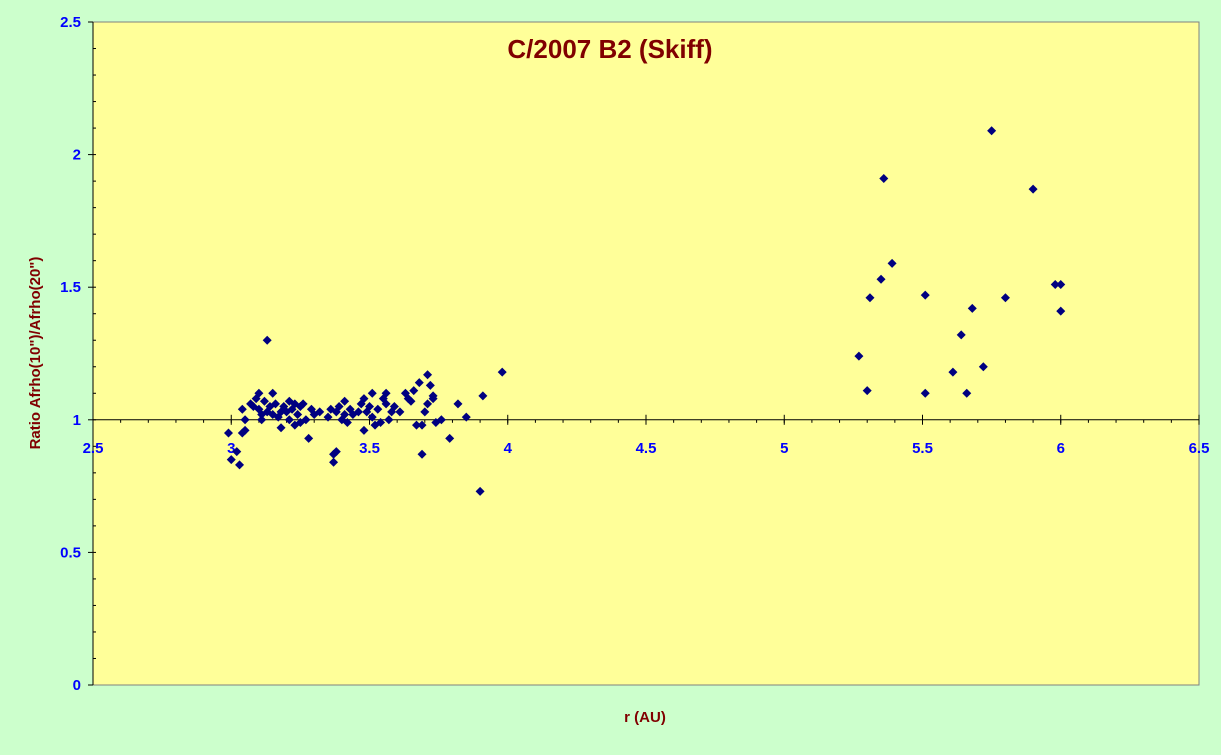 This screenshot has width=1221, height=755. What do you see at coordinates (369, 448) in the screenshot?
I see `x-tick-label: 3.5` at bounding box center [369, 448].